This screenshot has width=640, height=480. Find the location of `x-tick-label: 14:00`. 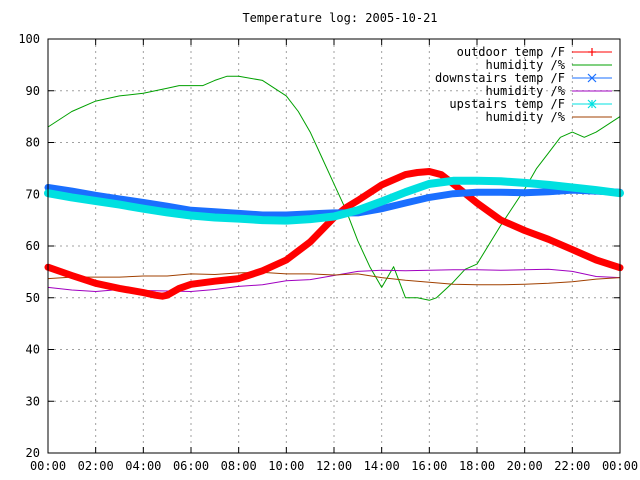

x-tick-label: 14:00 is located at coordinates (382, 466).